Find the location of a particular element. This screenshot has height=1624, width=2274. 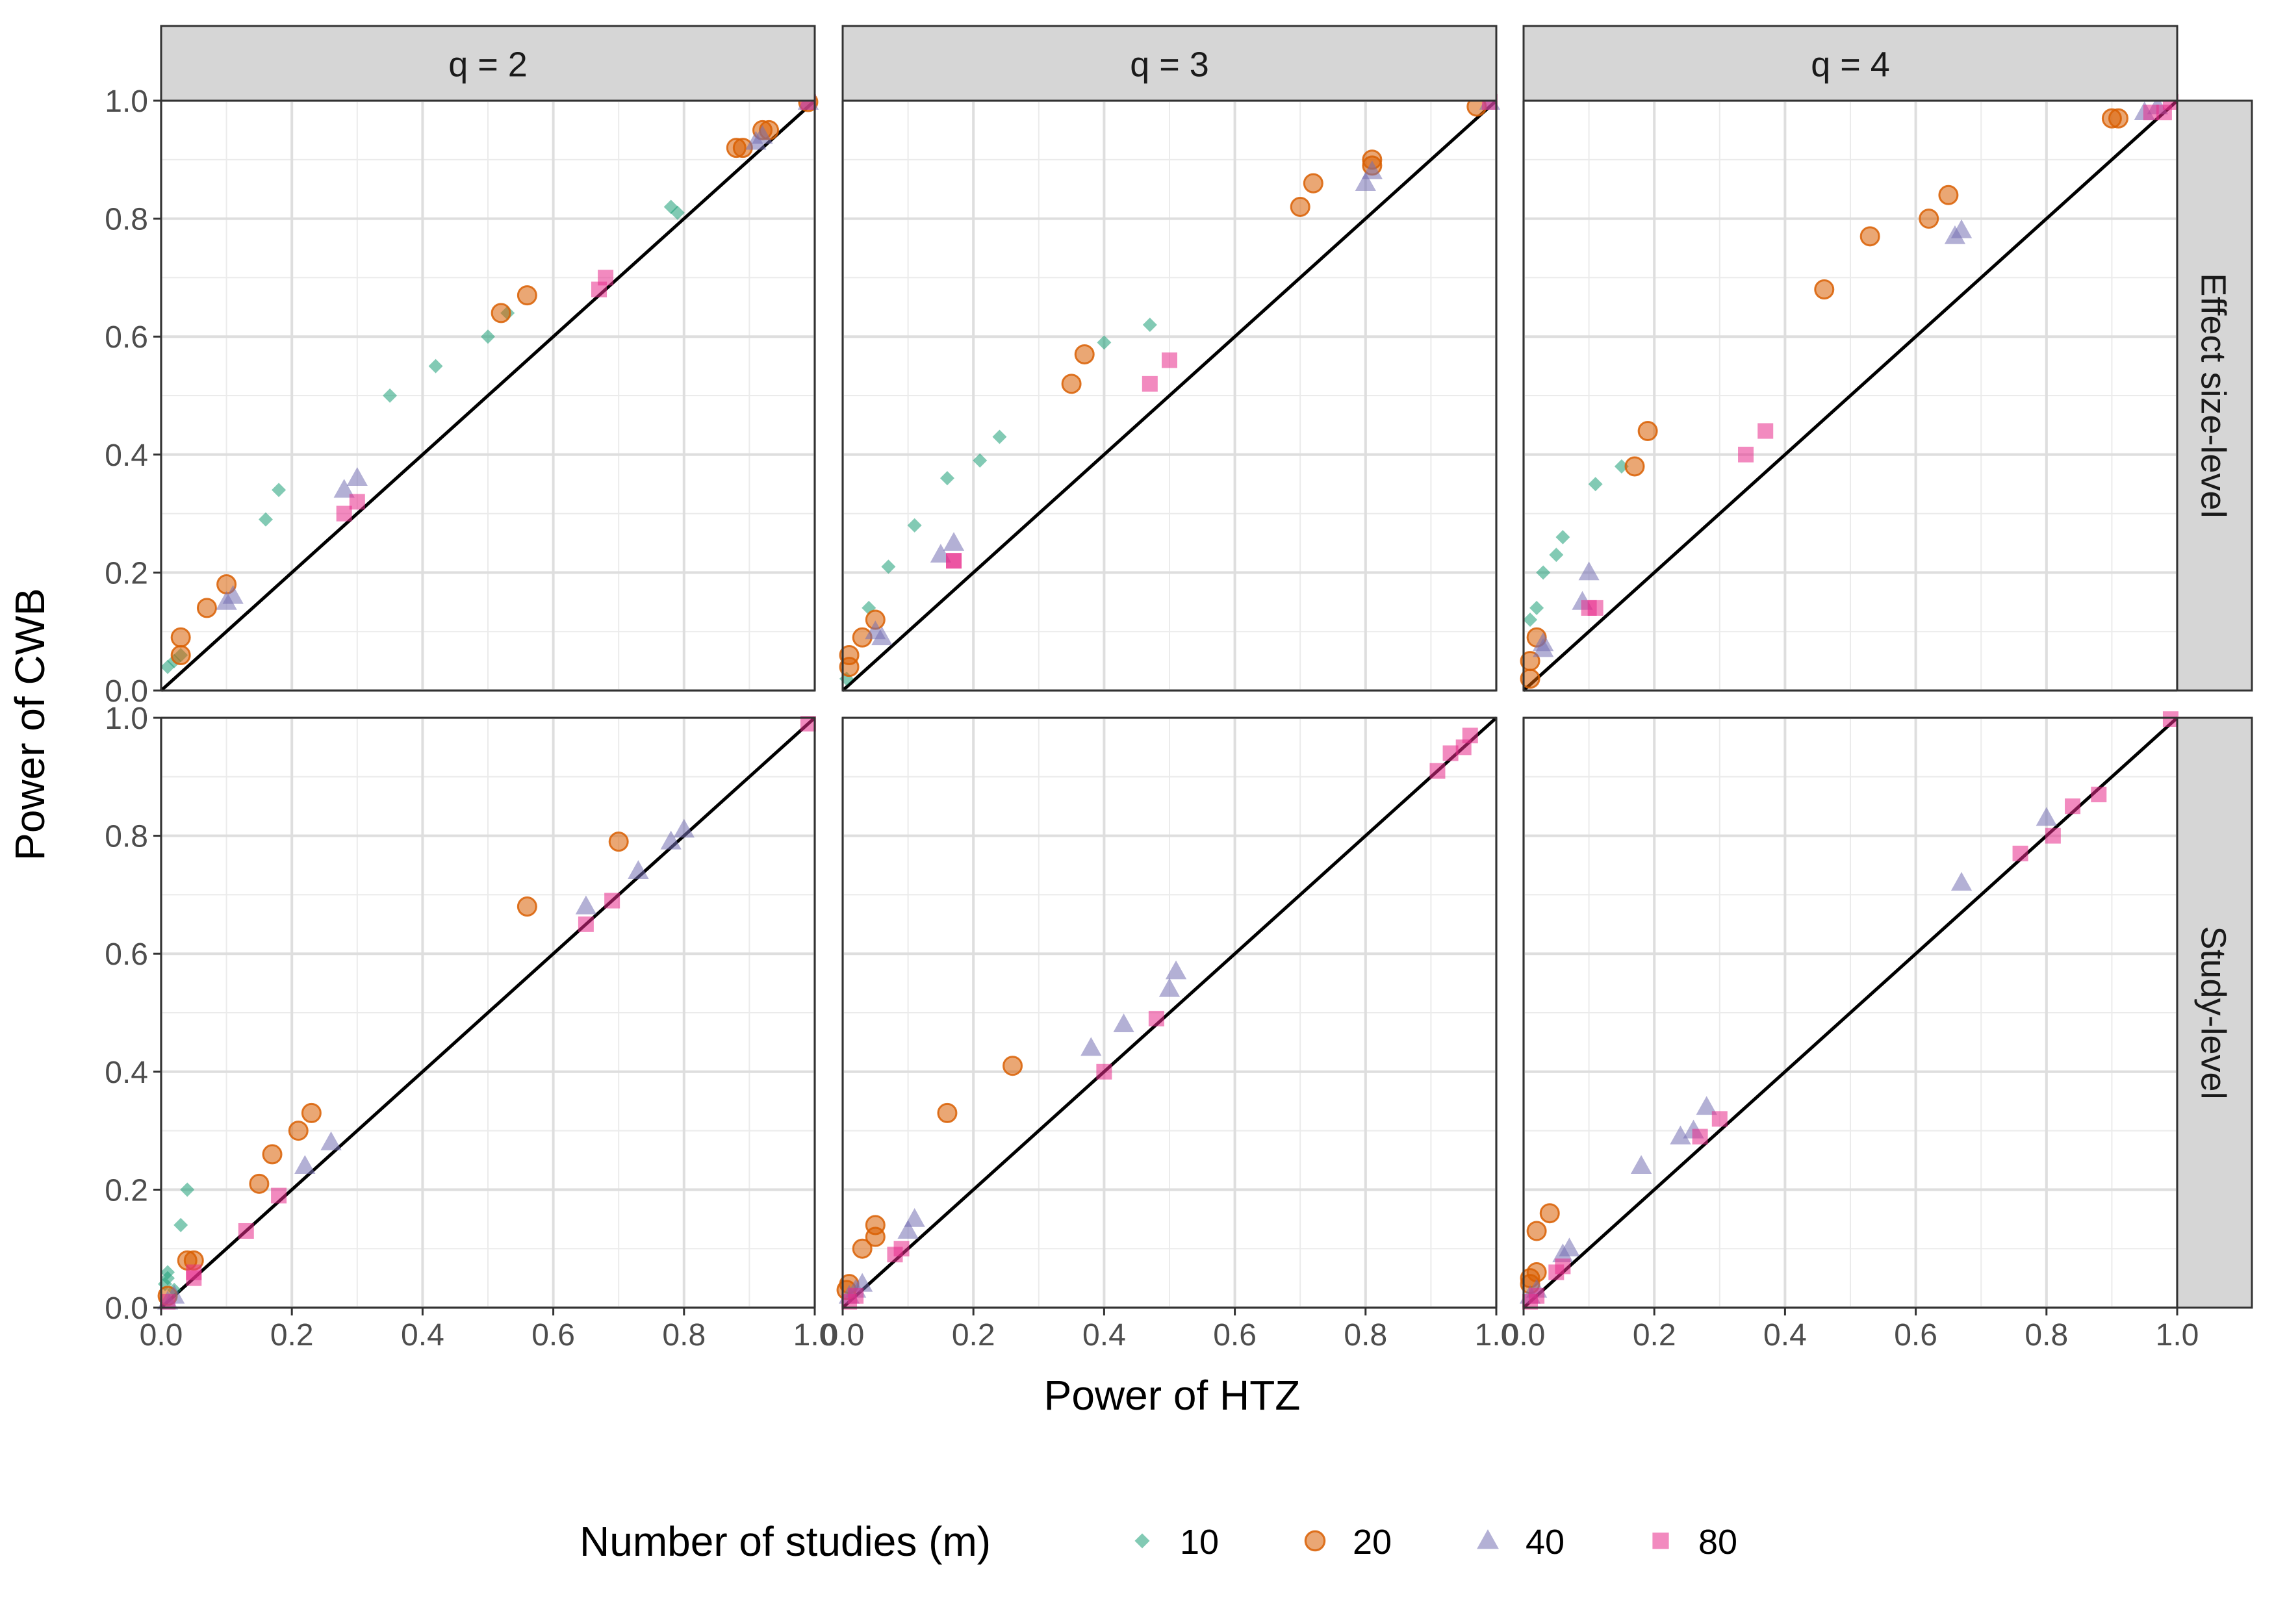

legend-item-20: 20 is located at coordinates (1348, 1542).